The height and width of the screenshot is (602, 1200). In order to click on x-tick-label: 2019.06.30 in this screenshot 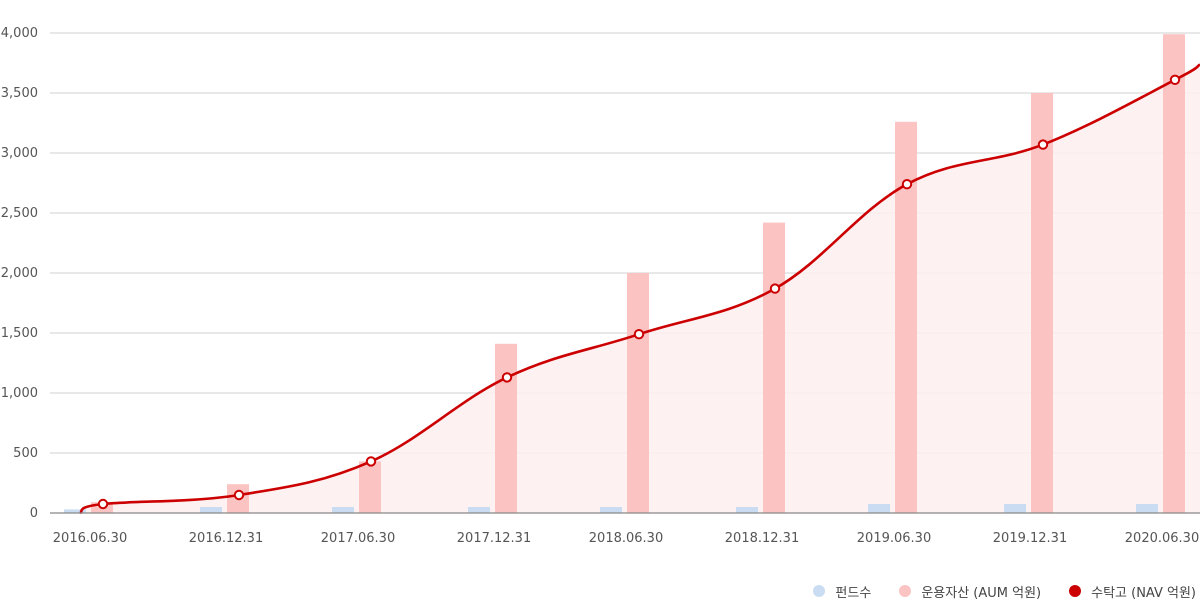, I will do `click(894, 538)`.